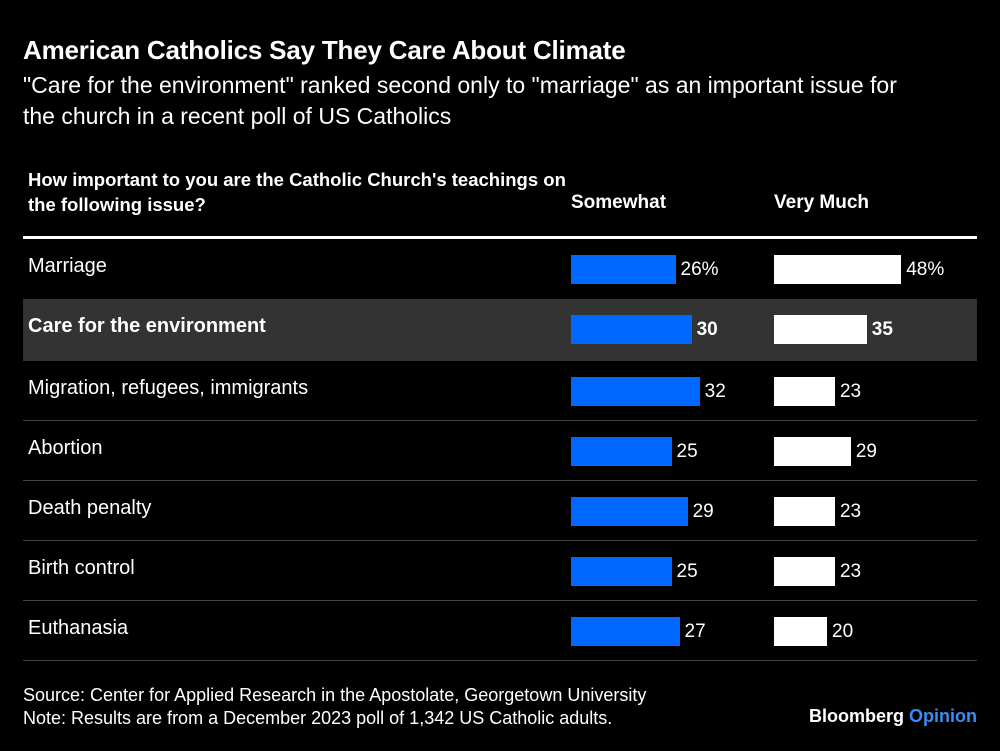 The image size is (1000, 751). Describe the element at coordinates (78, 628) in the screenshot. I see `row-label: Euthanasia` at that location.